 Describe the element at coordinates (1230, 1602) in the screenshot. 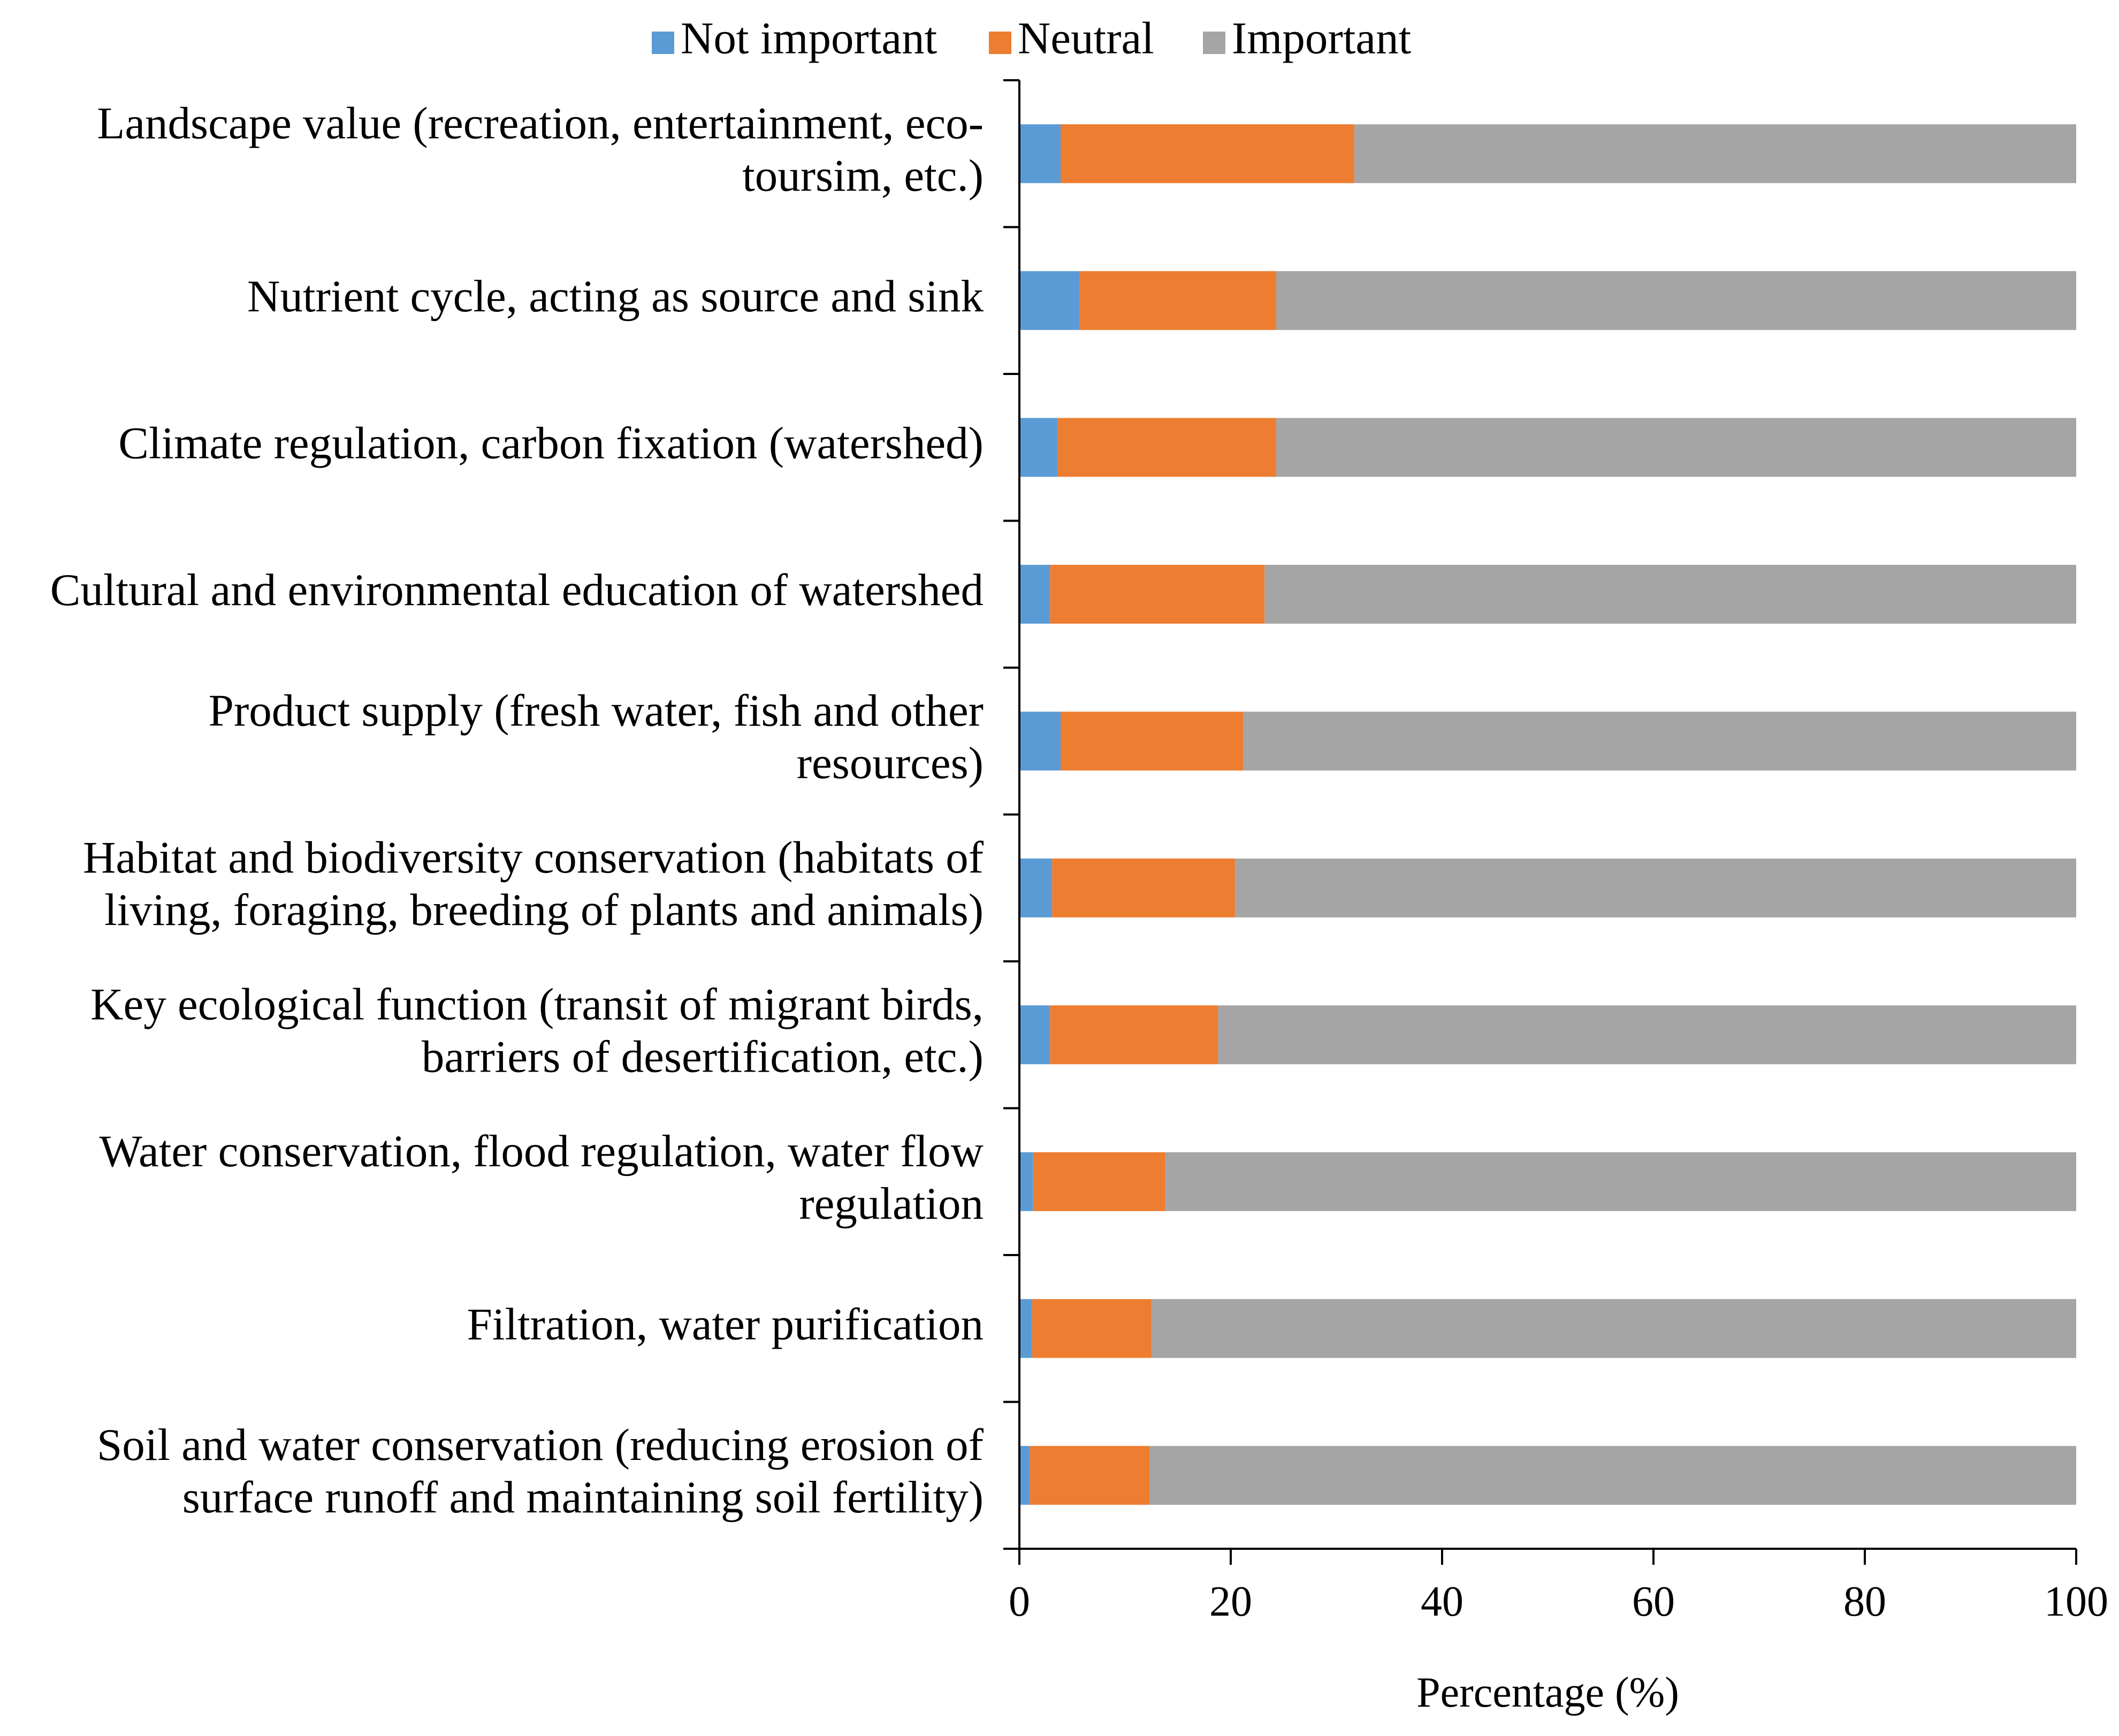

I see `x-tick-label-1: 20` at that location.